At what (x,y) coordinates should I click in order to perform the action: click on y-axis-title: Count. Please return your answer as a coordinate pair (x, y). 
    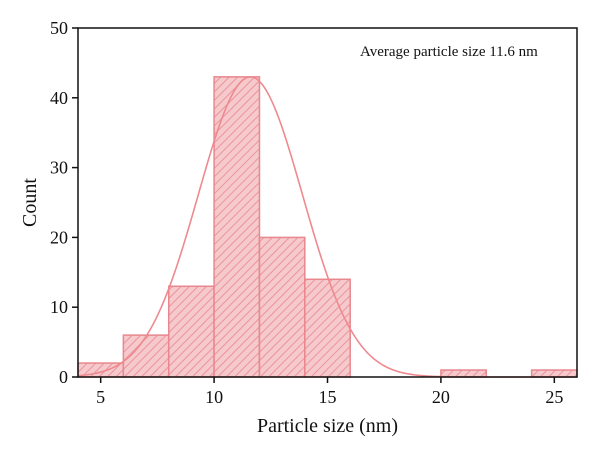
    Looking at the image, I should click on (30, 202).